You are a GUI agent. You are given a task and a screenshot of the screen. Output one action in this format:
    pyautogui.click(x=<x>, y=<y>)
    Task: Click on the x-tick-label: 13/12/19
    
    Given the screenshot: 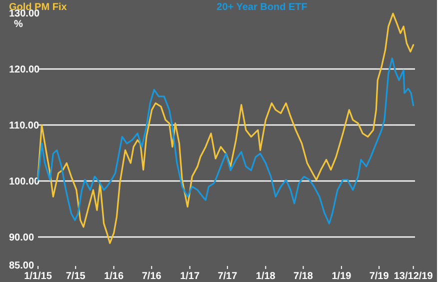 What is the action you would take?
    pyautogui.click(x=414, y=276)
    